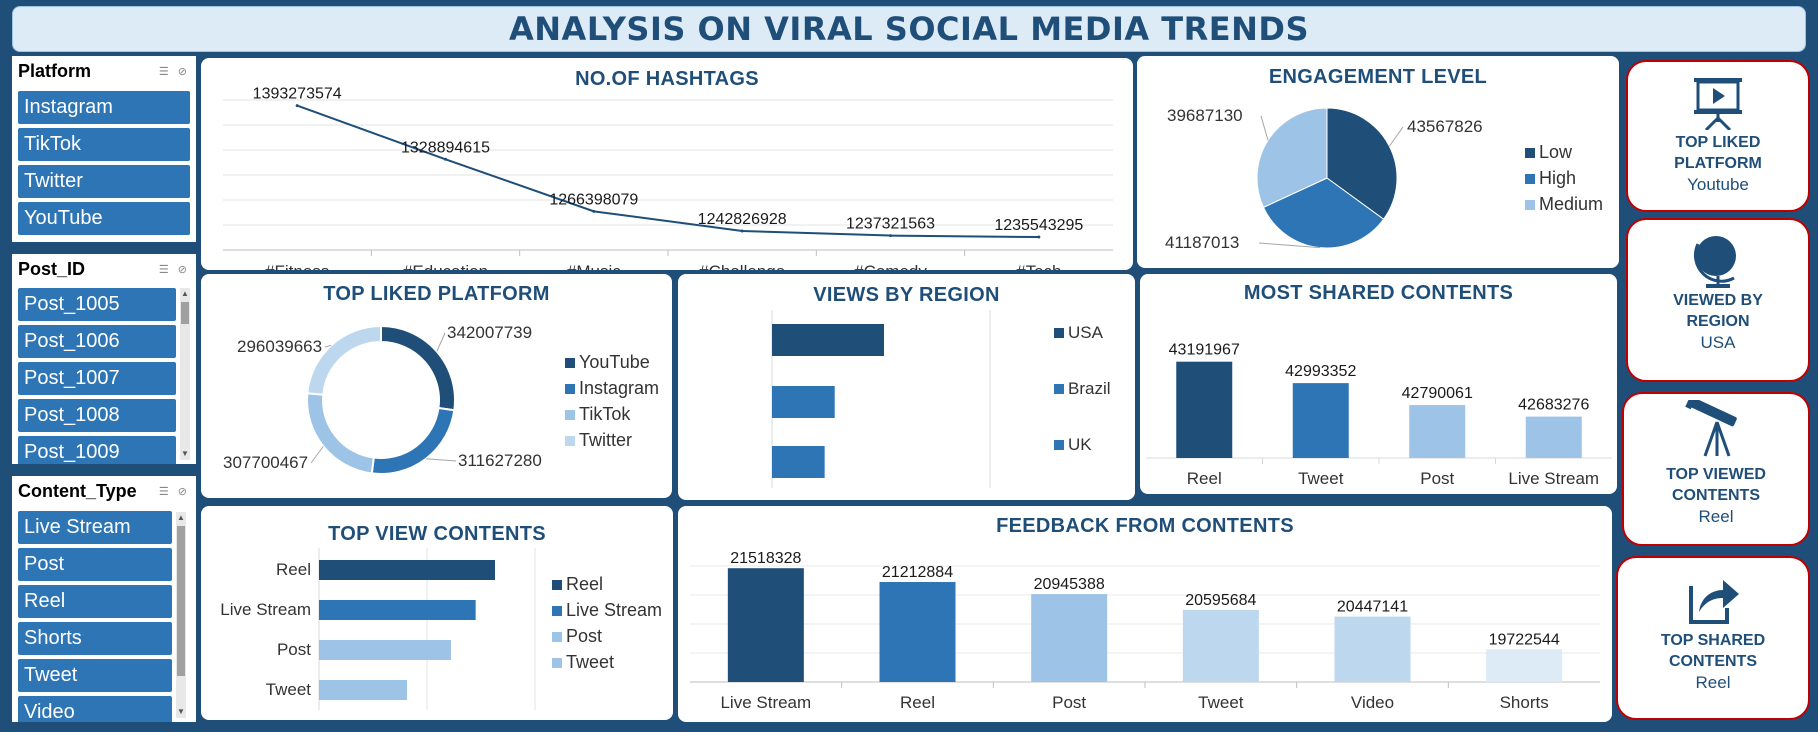  Describe the element at coordinates (1556, 152) in the screenshot. I see `legend-label: Low` at that location.